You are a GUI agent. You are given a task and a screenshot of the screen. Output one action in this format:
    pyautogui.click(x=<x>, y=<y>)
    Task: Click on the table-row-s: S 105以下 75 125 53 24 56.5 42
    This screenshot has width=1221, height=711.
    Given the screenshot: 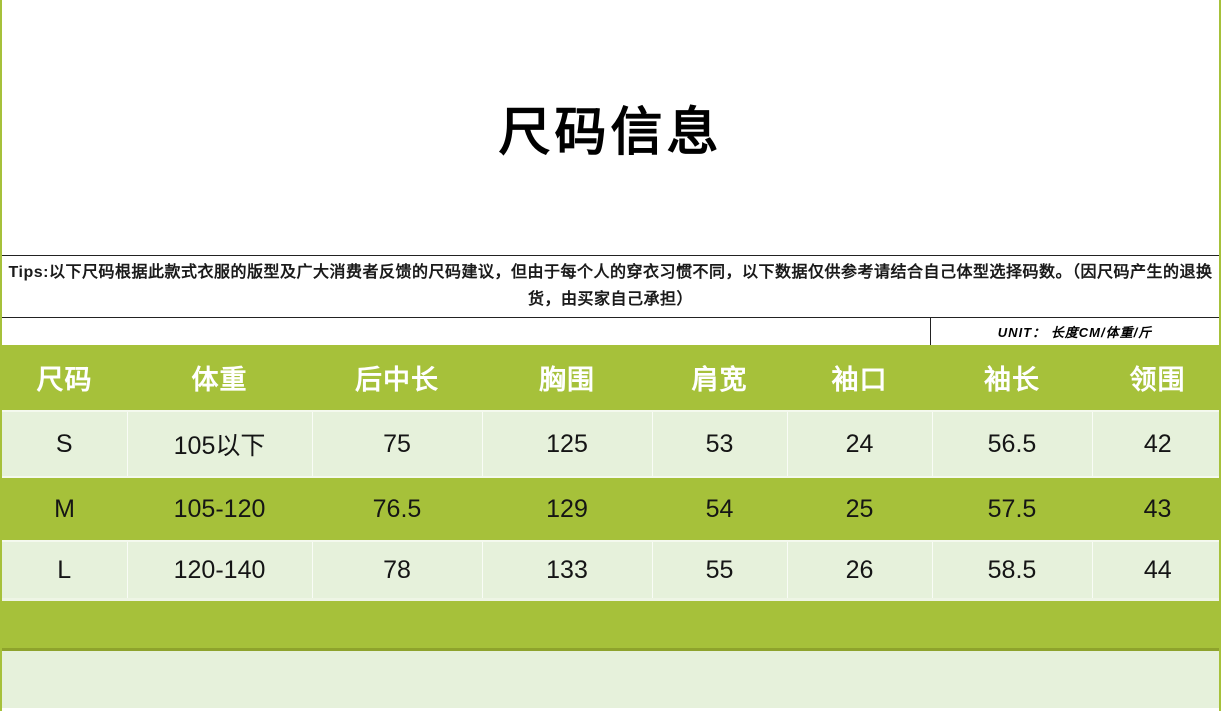 What is the action you would take?
    pyautogui.click(x=610, y=444)
    